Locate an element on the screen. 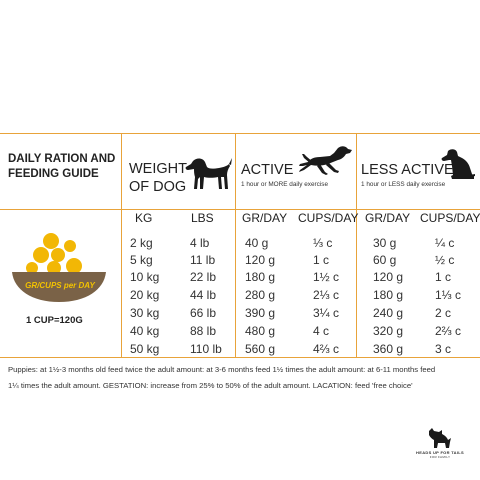 This screenshot has height=480, width=480. bowl-label: GR/CUPS per DAY is located at coordinates (60, 285).